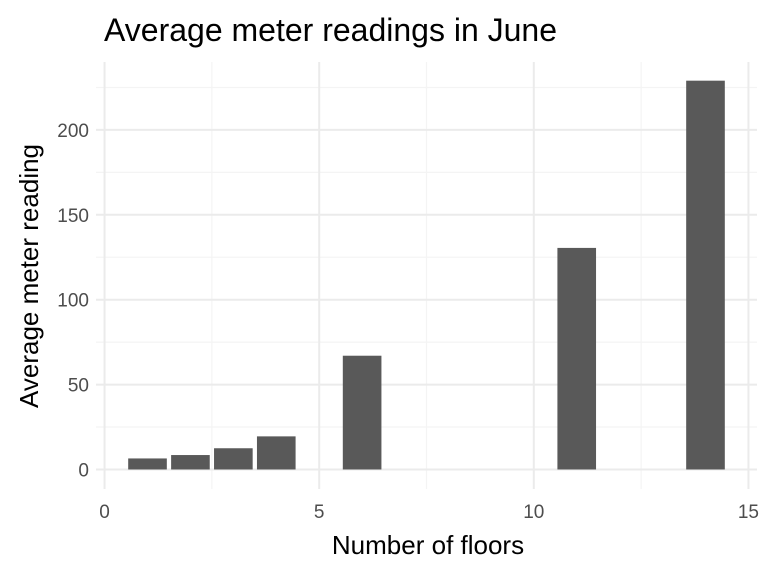 Image resolution: width=768 pixels, height=576 pixels. Describe the element at coordinates (428, 545) in the screenshot. I see `x-axis-title: Number of floors` at that location.